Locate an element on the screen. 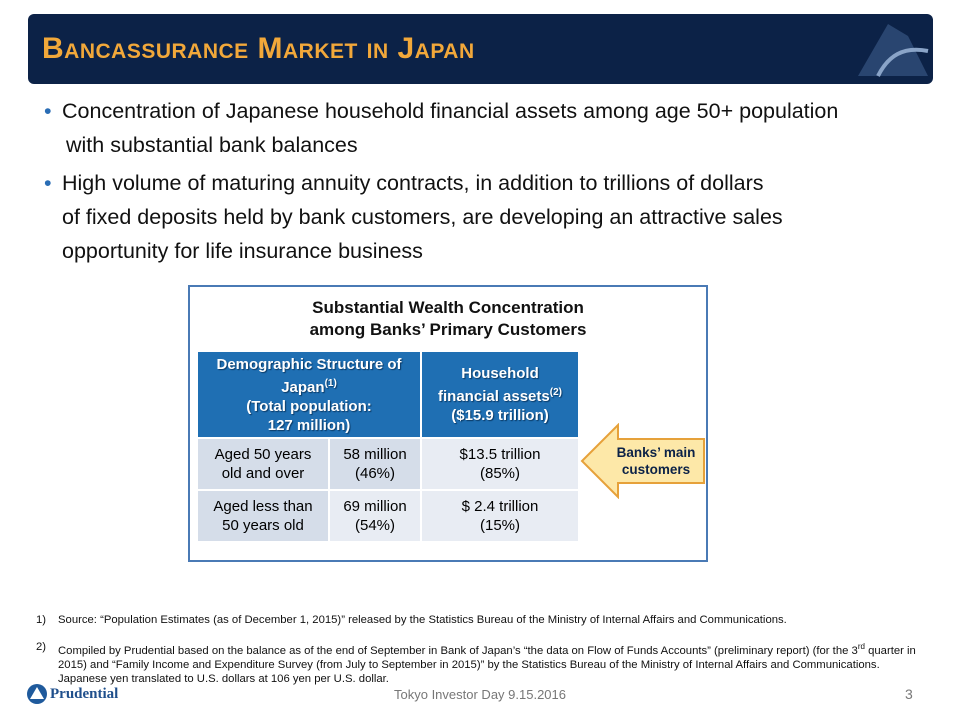 The image size is (960, 720). cell-share: (85%) is located at coordinates (499, 473).